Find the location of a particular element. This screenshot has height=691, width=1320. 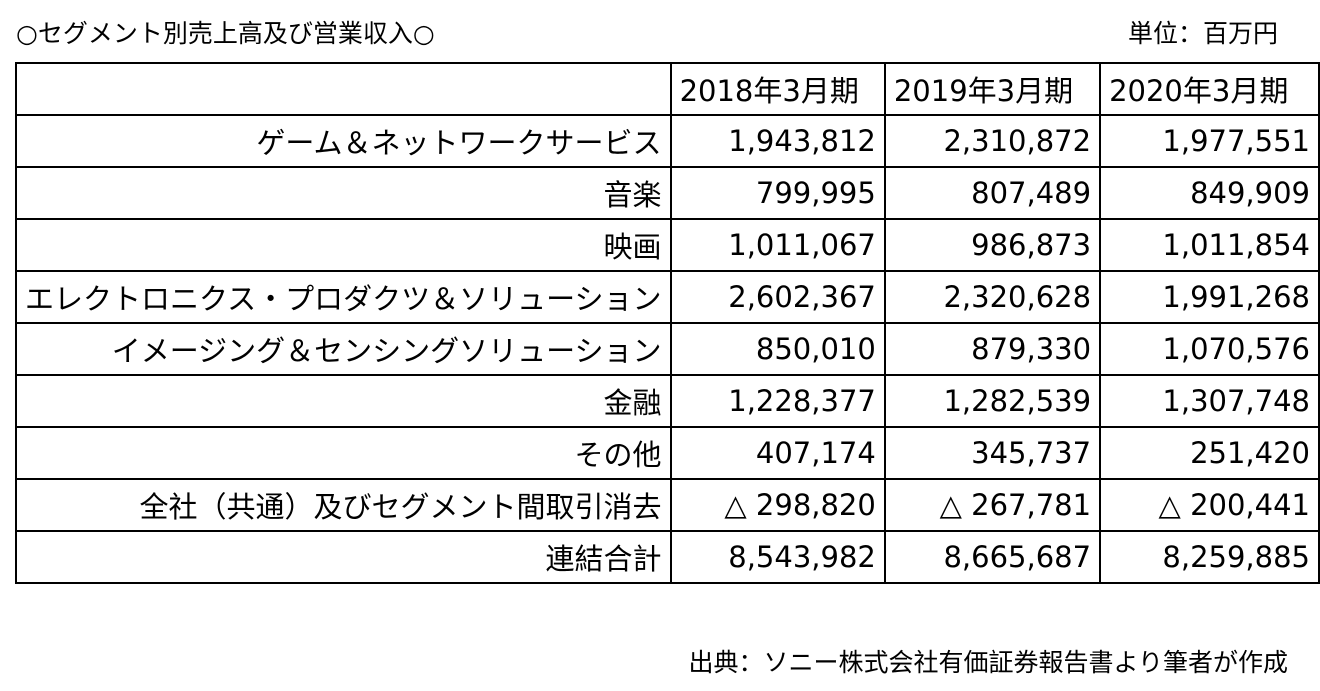

value-cell: 8,543,982 is located at coordinates (777, 557).